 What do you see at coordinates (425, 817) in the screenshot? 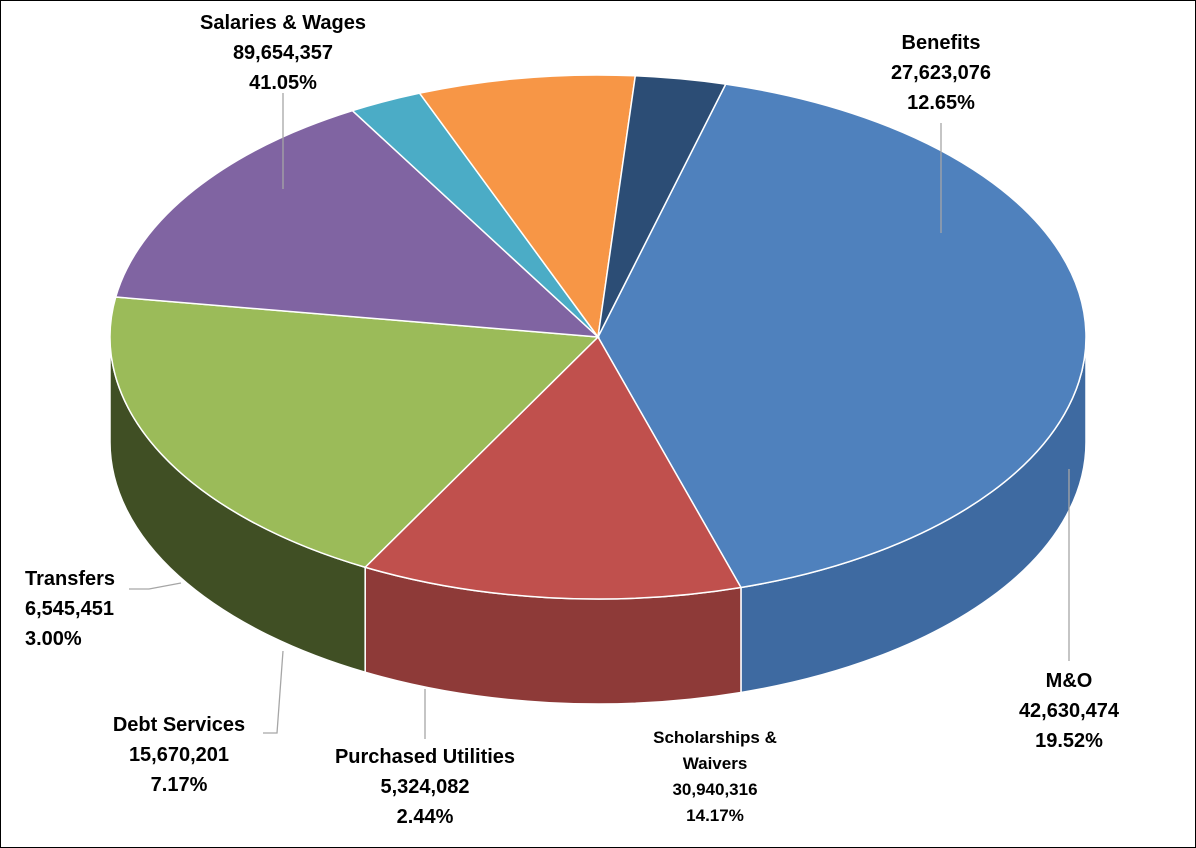
I see `data-label-percent-purchased-utilities: 2.44%` at bounding box center [425, 817].